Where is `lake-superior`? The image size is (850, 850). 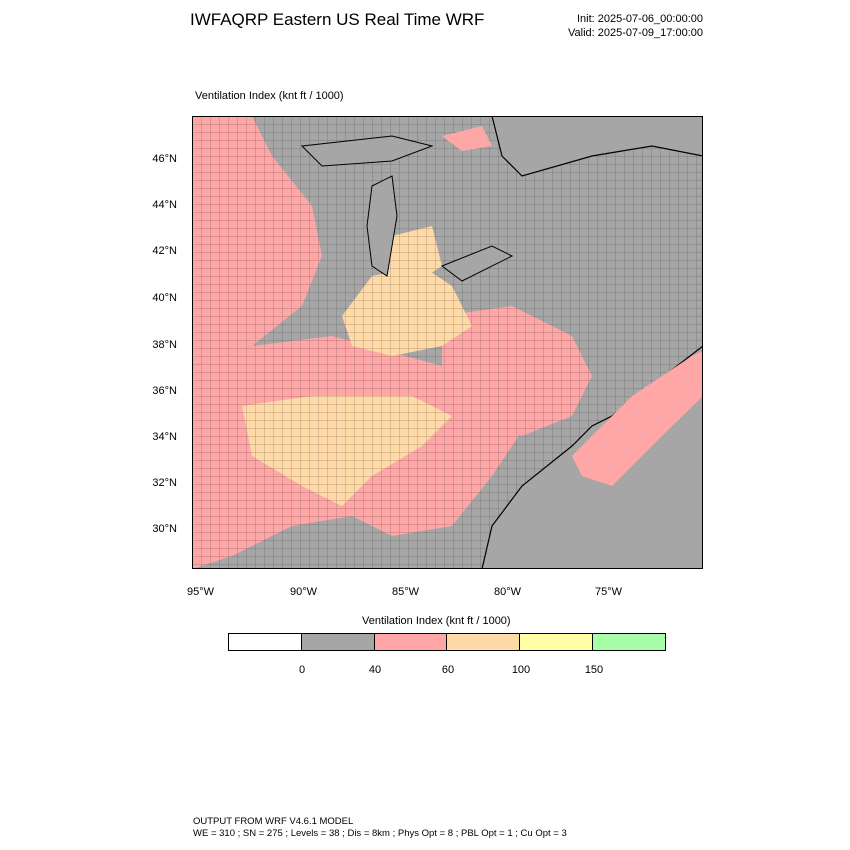 lake-superior is located at coordinates (367, 151).